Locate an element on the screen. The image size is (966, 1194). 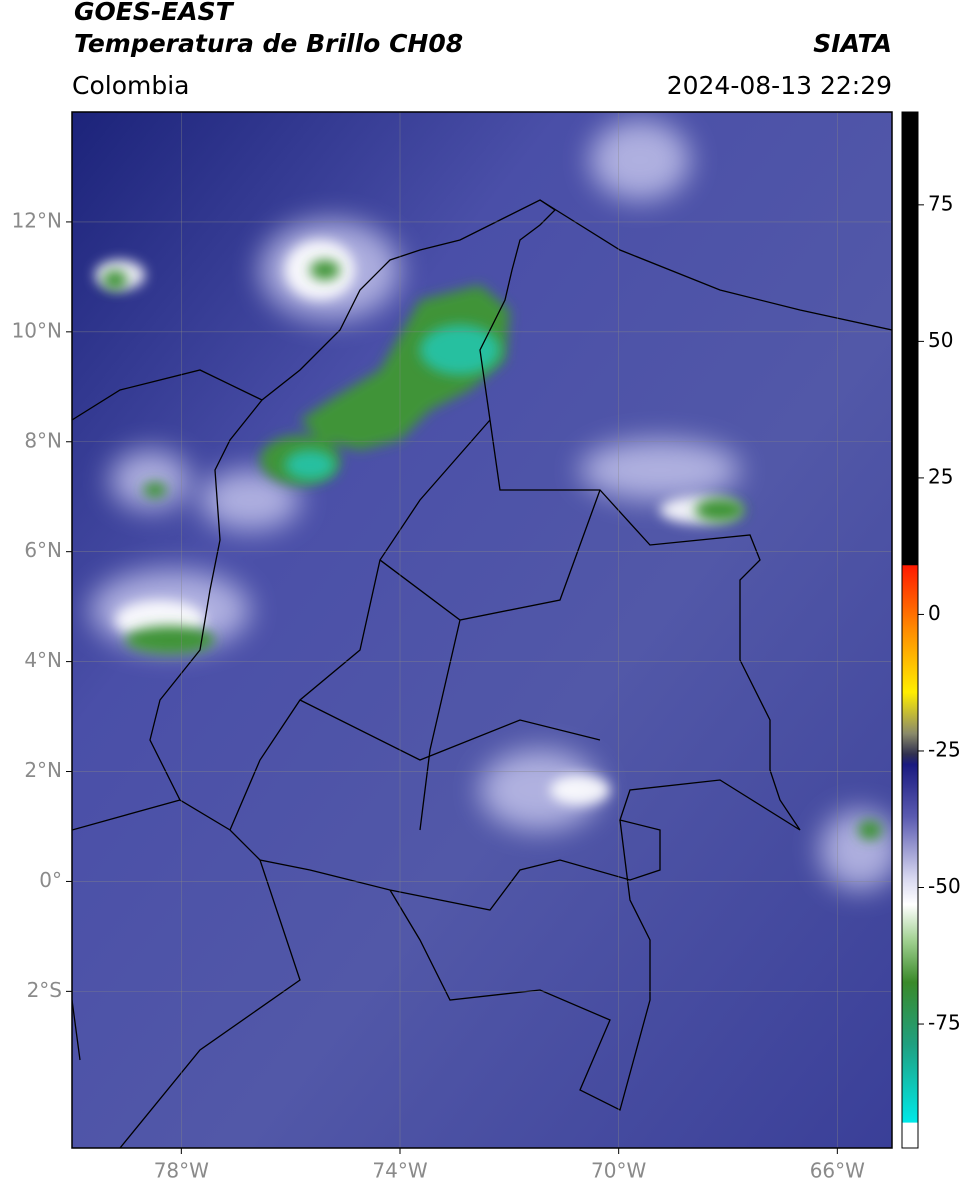
colorbar-tick-label: 50 is located at coordinates (940, 340).